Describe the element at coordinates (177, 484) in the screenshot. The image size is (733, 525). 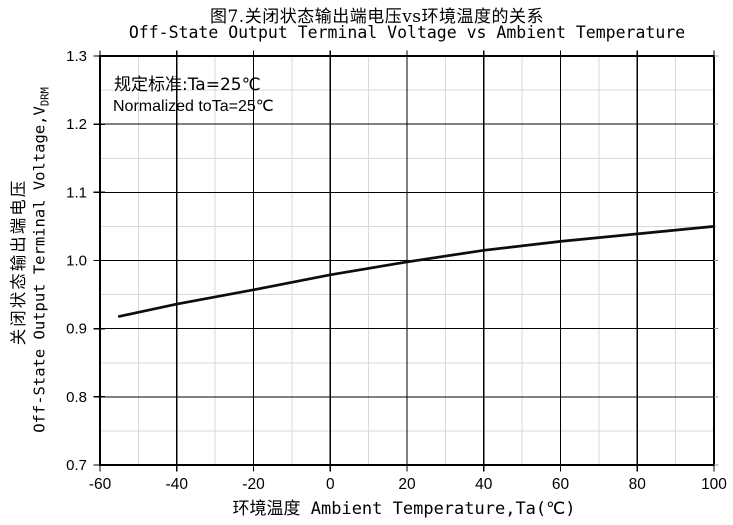
I see `x-tick-label: -40` at that location.